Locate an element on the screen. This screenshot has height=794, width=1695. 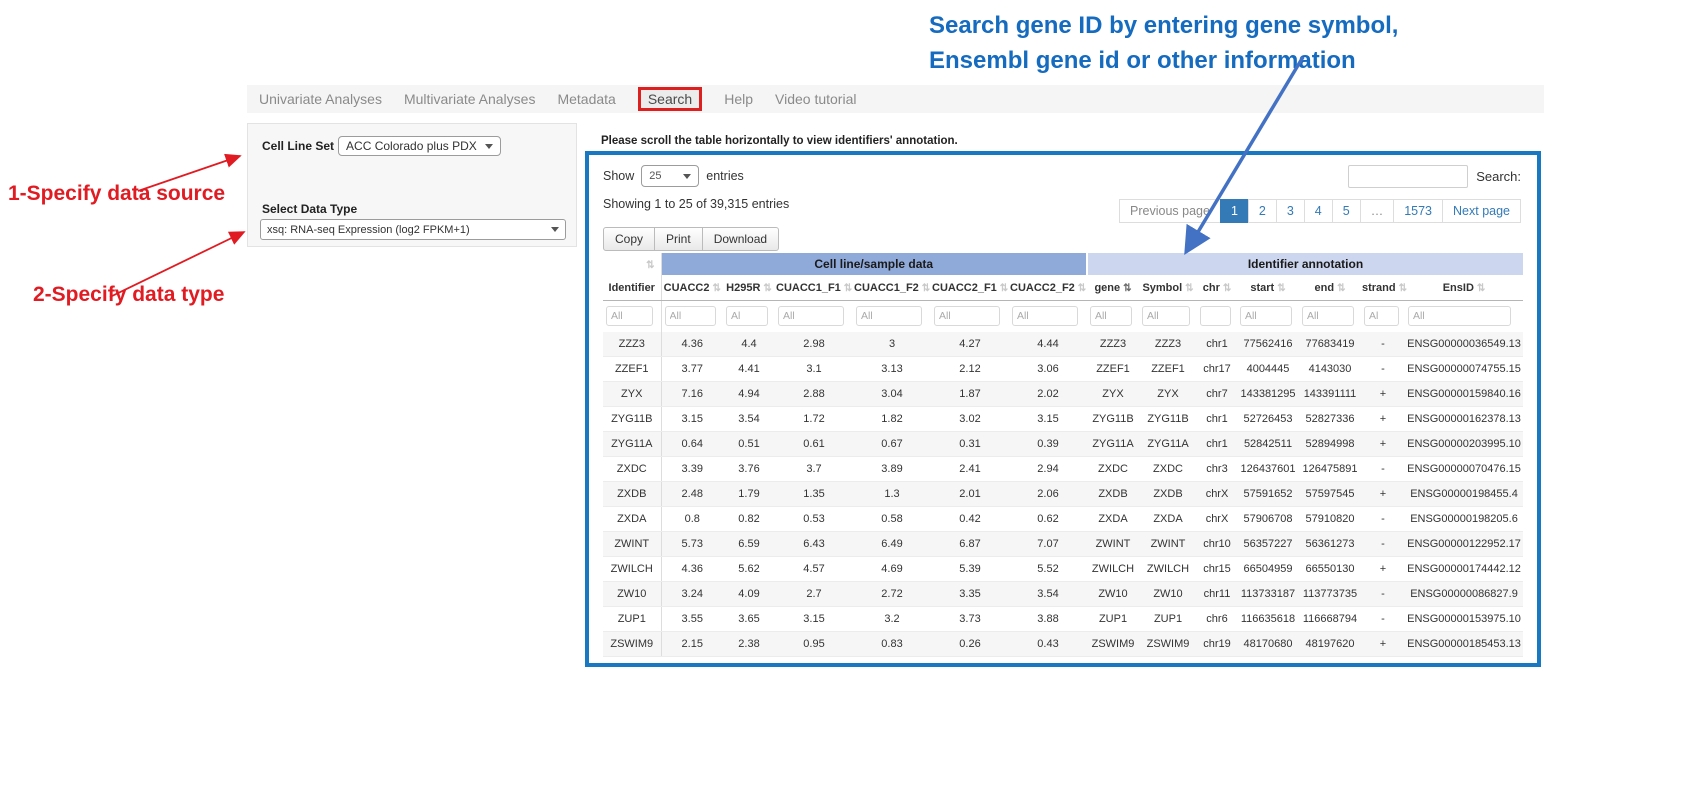
entries-label: entries is located at coordinates (725, 176).